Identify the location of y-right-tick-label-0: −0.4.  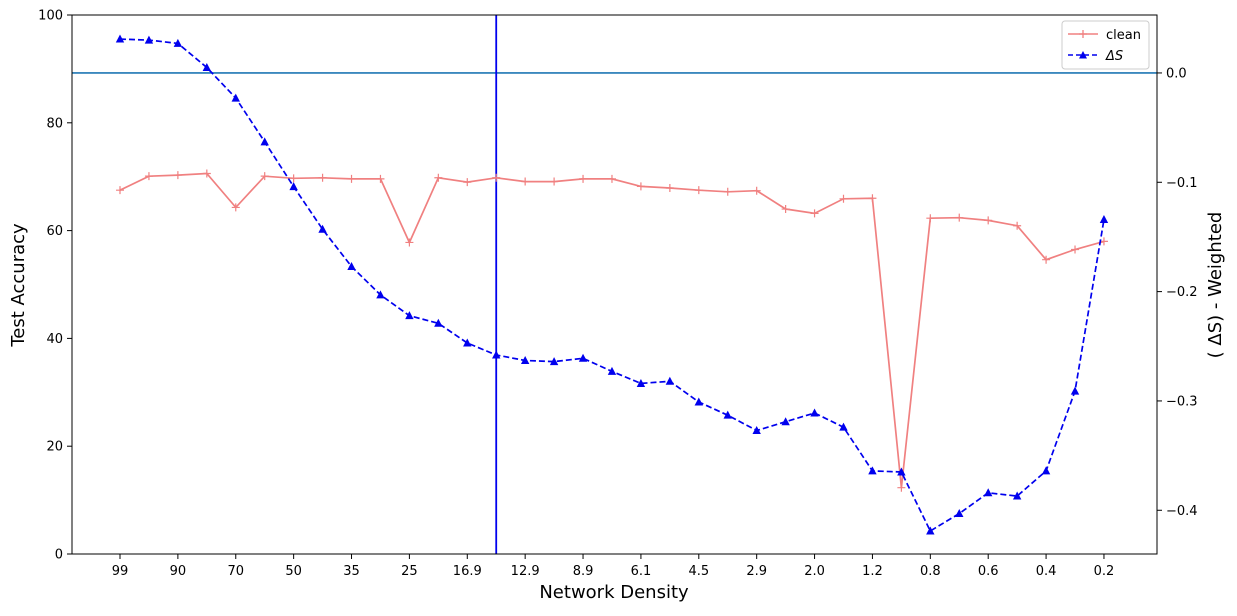
(1182, 511).